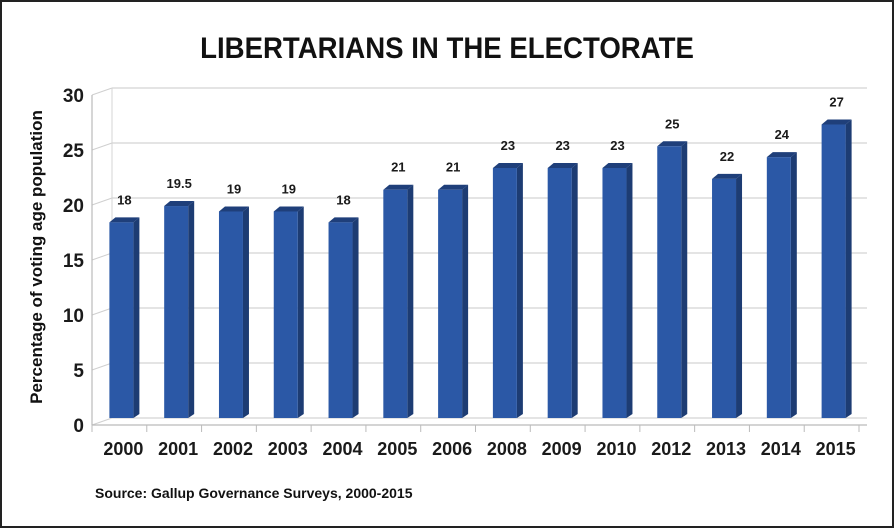 The image size is (894, 528). What do you see at coordinates (727, 156) in the screenshot?
I see `data-label: 22` at bounding box center [727, 156].